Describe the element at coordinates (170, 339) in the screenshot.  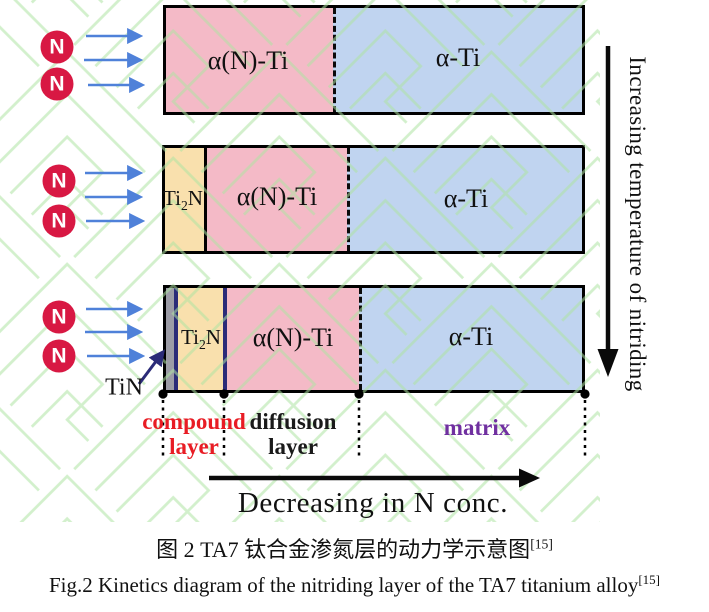
I see `segment-tin` at that location.